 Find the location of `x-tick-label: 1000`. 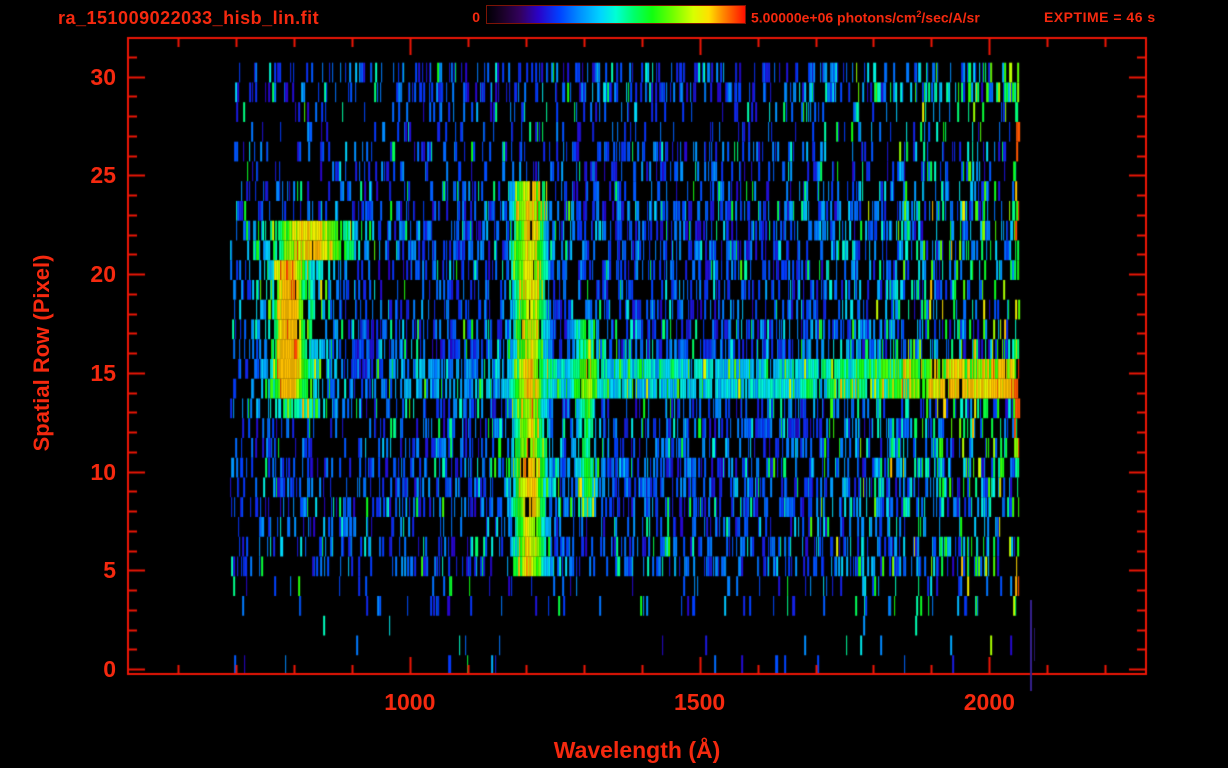

x-tick-label: 1000 is located at coordinates (410, 702).